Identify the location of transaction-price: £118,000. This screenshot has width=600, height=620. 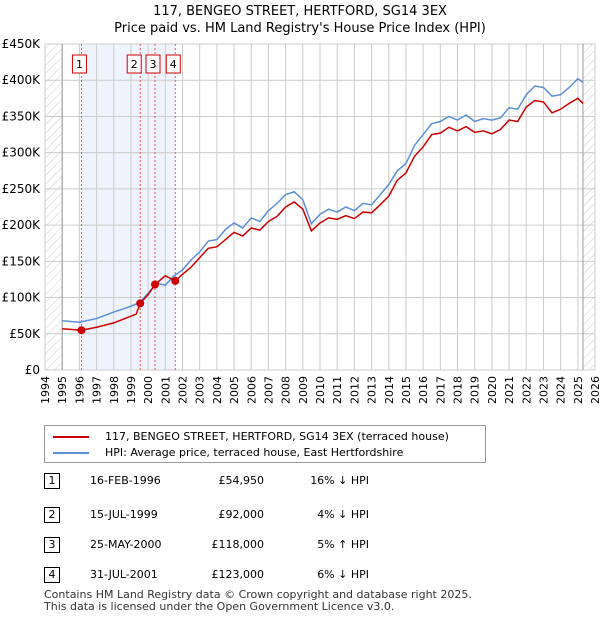
(238, 544).